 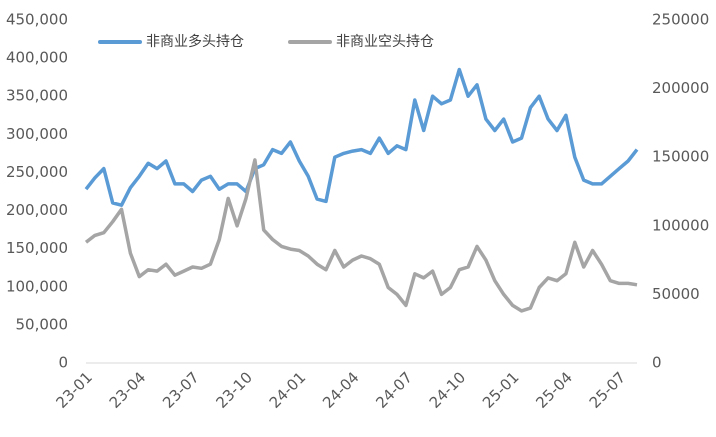 What do you see at coordinates (234, 390) in the screenshot?
I see `x-tick-label: 23-10` at bounding box center [234, 390].